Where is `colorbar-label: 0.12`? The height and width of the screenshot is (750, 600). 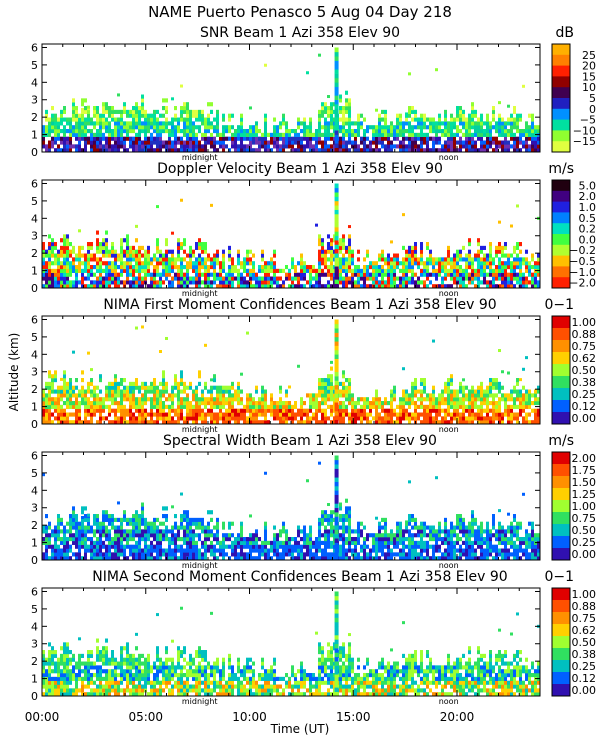 colorbar-label: 0.12 is located at coordinates (584, 406).